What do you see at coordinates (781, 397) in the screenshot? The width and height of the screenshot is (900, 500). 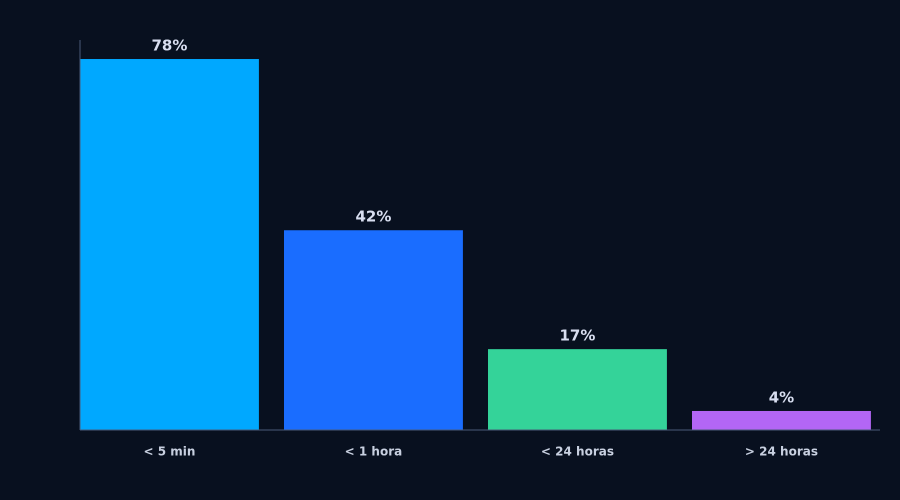 I see `value-label: 4%` at bounding box center [781, 397].